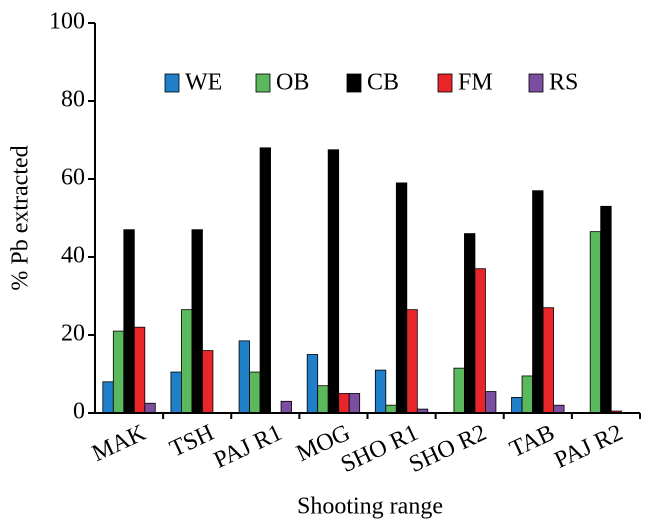 Image resolution: width=651 pixels, height=522 pixels. What do you see at coordinates (589, 447) in the screenshot?
I see `x-tick-label: PAJ R2` at bounding box center [589, 447].